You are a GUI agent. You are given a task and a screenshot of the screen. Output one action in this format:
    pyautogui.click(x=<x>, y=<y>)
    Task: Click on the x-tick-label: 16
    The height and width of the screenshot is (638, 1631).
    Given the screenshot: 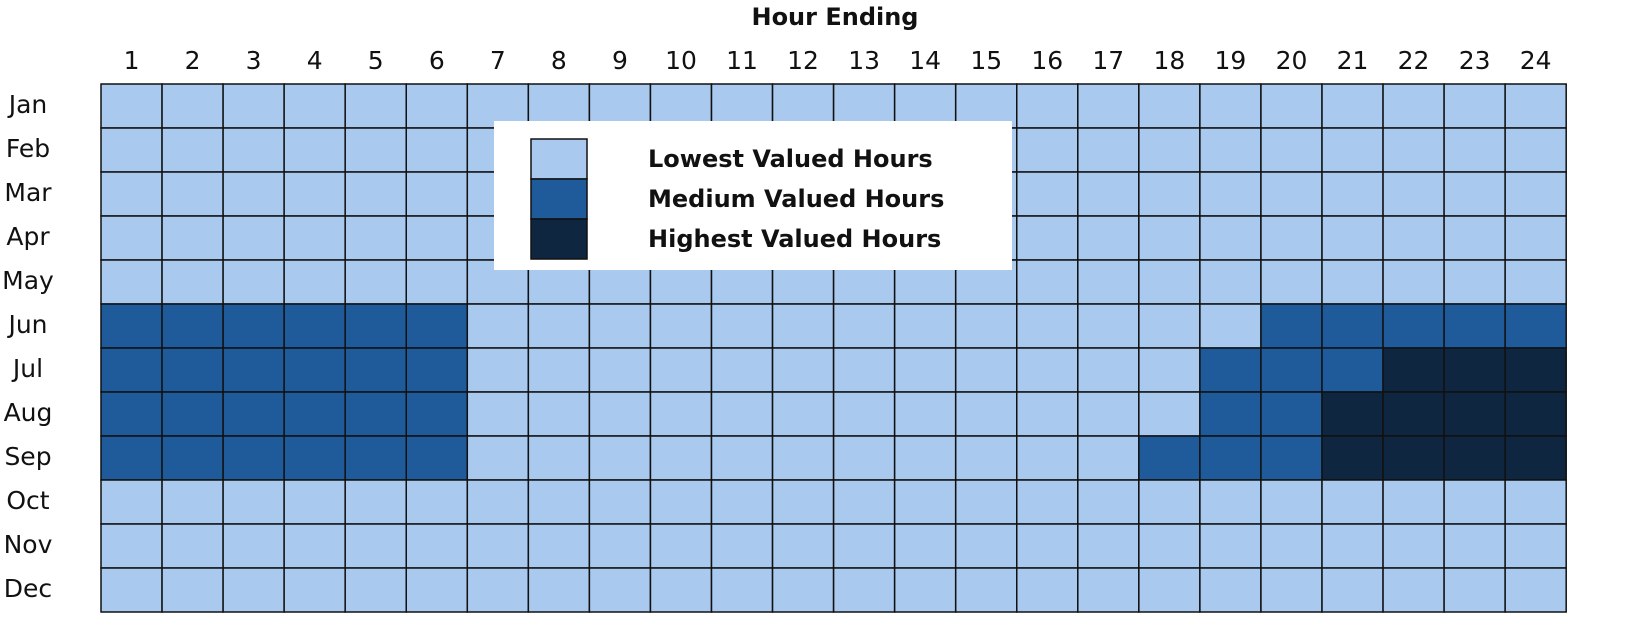 What is the action you would take?
    pyautogui.click(x=1047, y=60)
    